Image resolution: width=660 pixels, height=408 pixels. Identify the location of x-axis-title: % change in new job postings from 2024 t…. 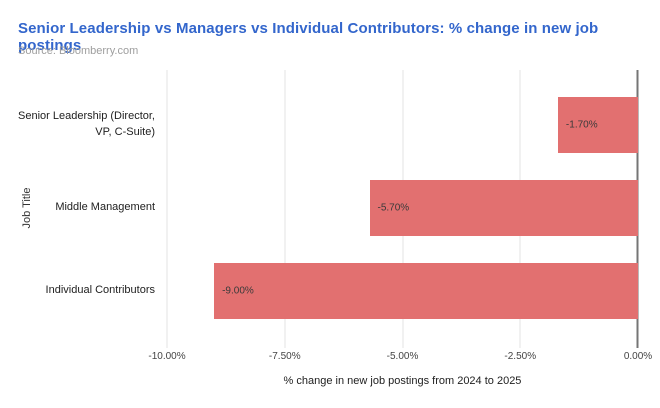
(402, 381).